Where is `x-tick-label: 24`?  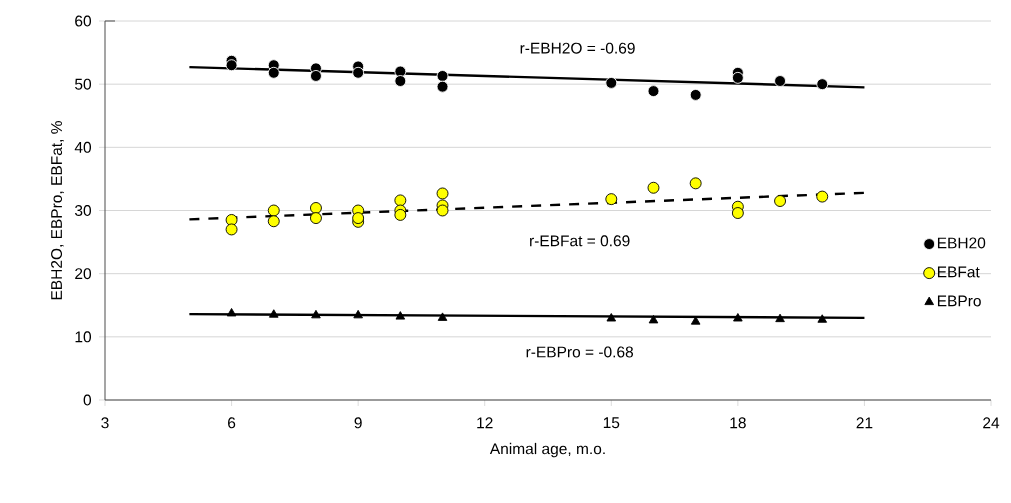 x-tick-label: 24 is located at coordinates (991, 423).